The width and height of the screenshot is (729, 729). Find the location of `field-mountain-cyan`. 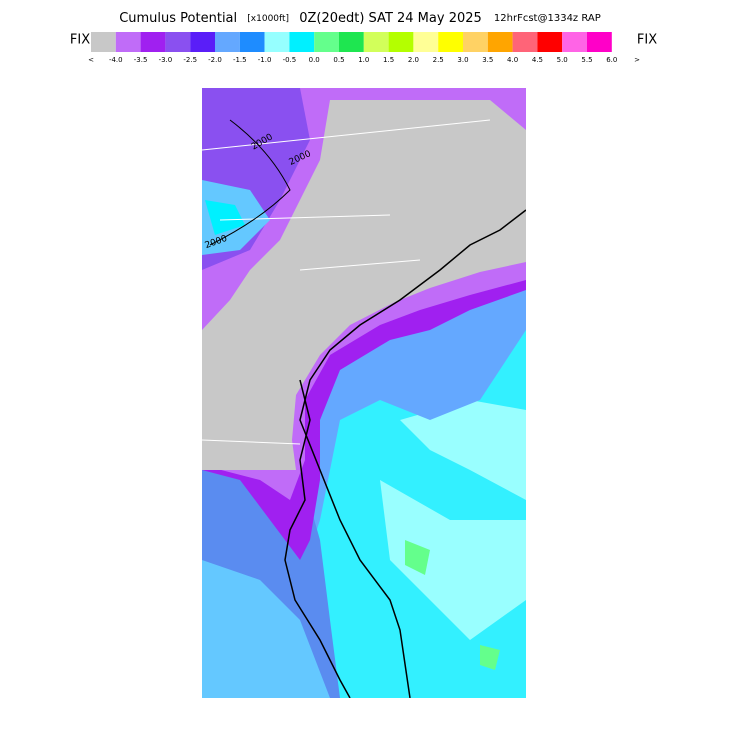

field-mountain-cyan is located at coordinates (225, 217).